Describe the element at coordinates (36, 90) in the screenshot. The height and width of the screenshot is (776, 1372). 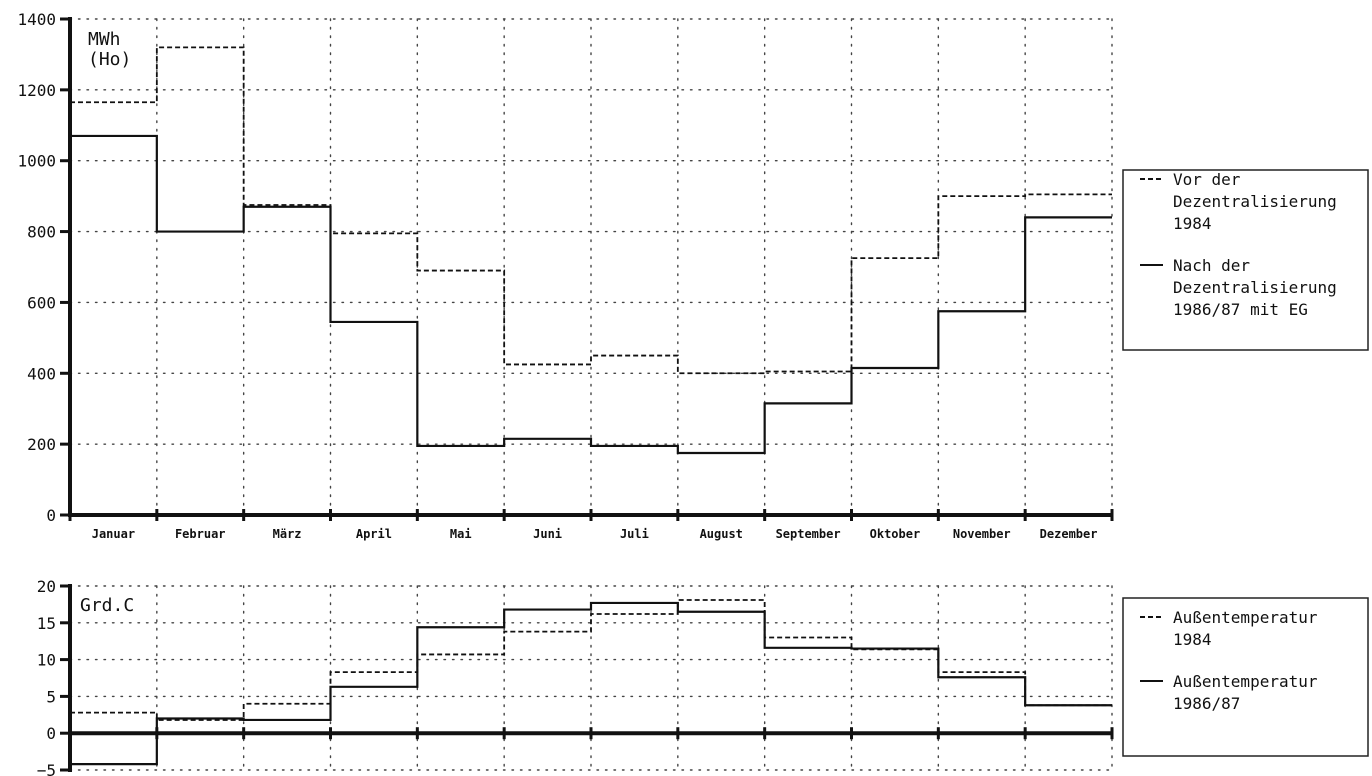
I see `y-tick-label: 1200` at that location.